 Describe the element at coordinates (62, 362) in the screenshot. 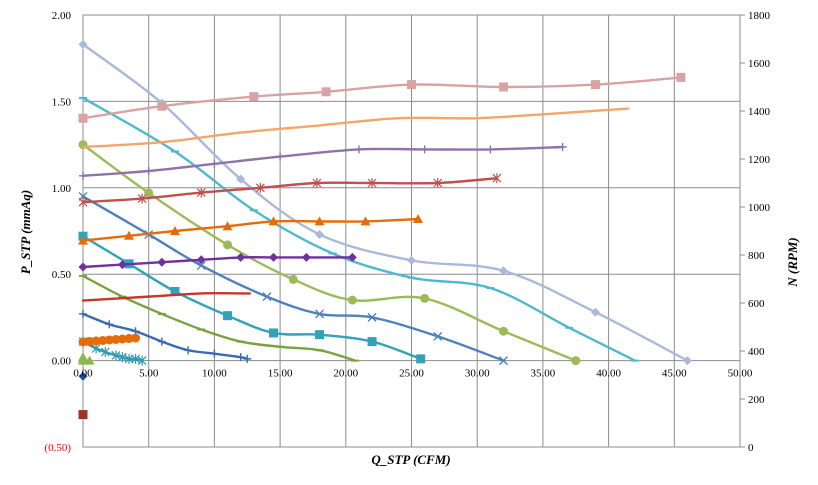

I see `y-tick-label: 0.00` at that location.